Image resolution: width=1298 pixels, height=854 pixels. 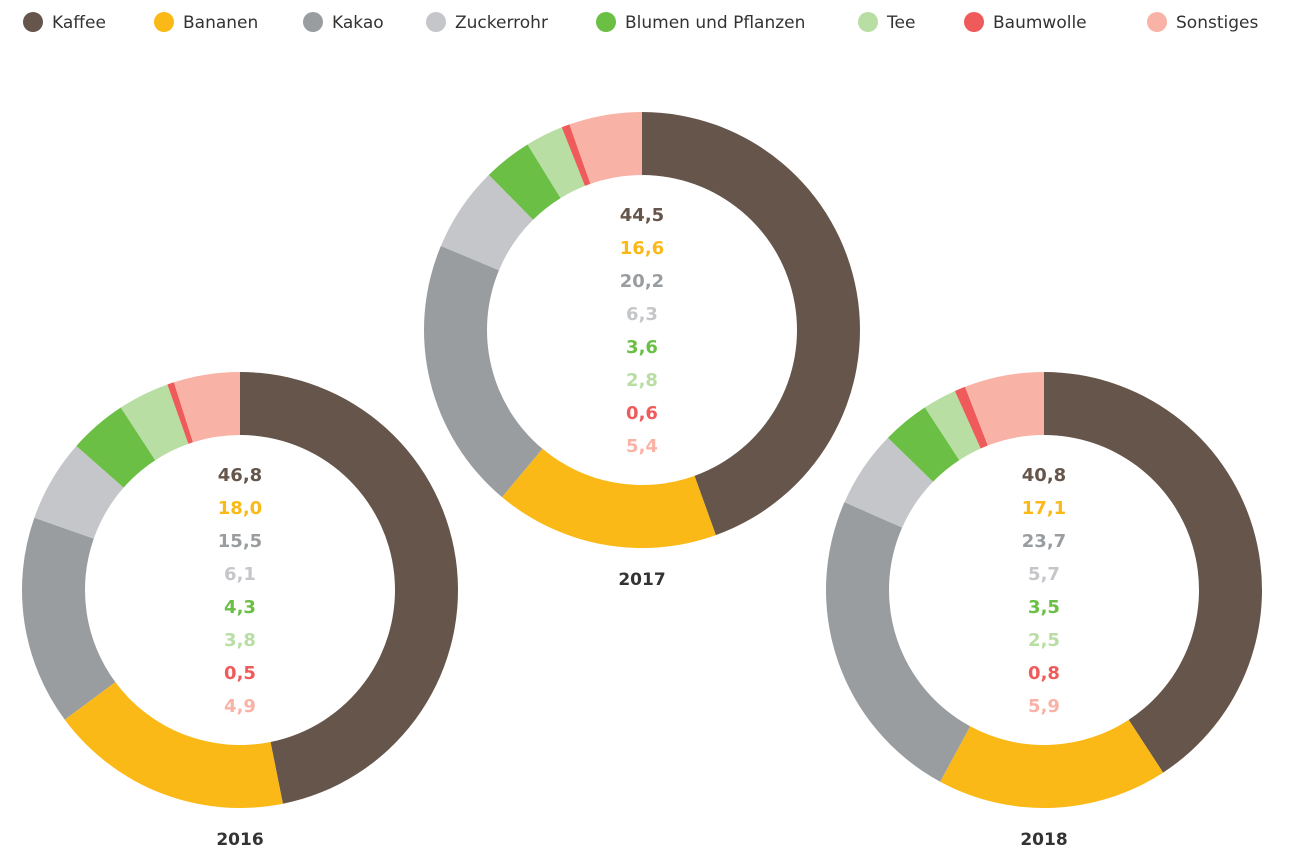 What do you see at coordinates (642, 314) in the screenshot?
I see `value-label: 6,3` at bounding box center [642, 314].